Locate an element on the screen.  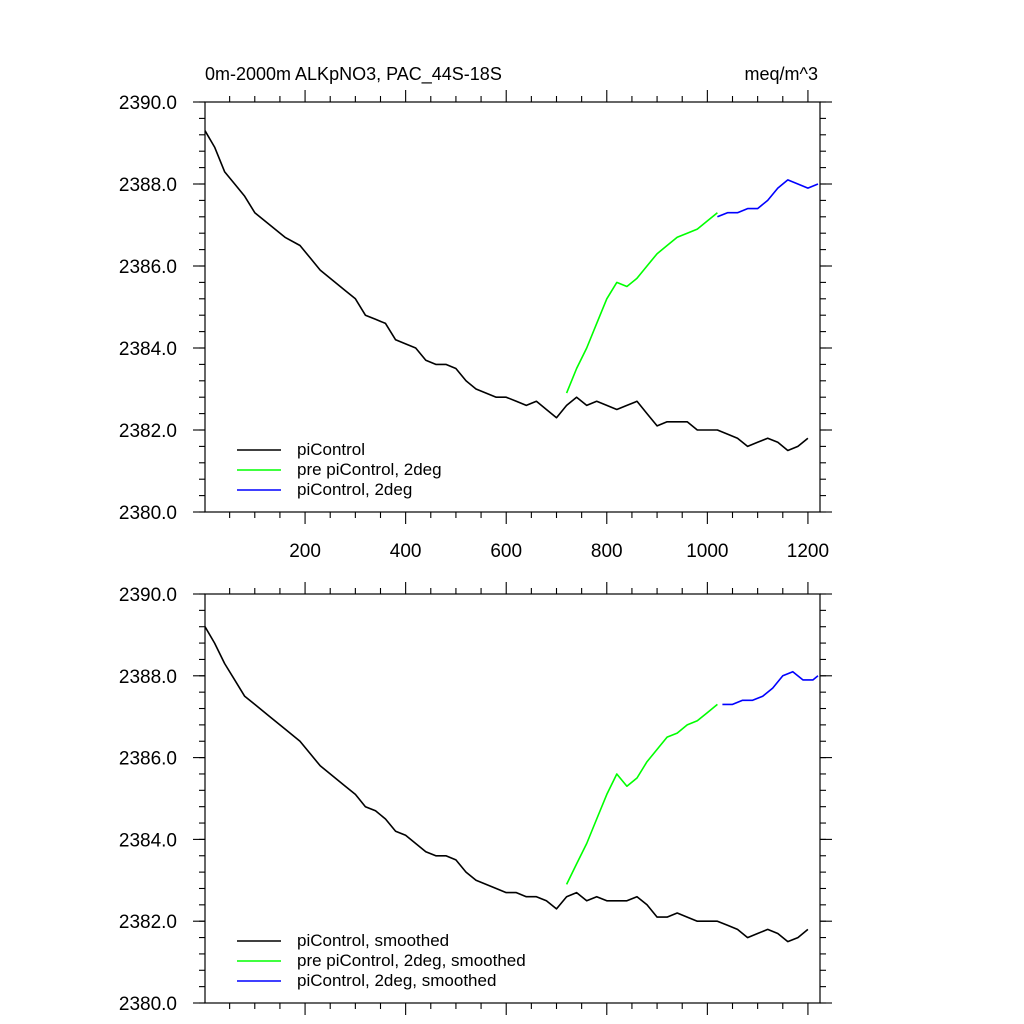
x-tick-label: 1200 is located at coordinates (808, 551).